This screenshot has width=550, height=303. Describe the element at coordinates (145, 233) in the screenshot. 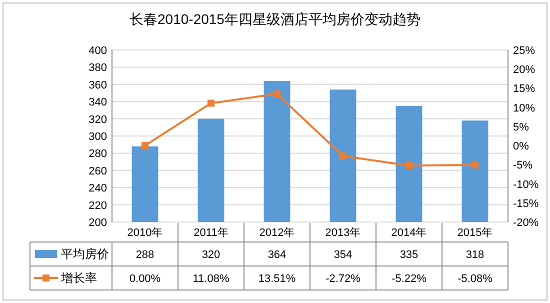

I see `x-tick-label: 2010年` at that location.